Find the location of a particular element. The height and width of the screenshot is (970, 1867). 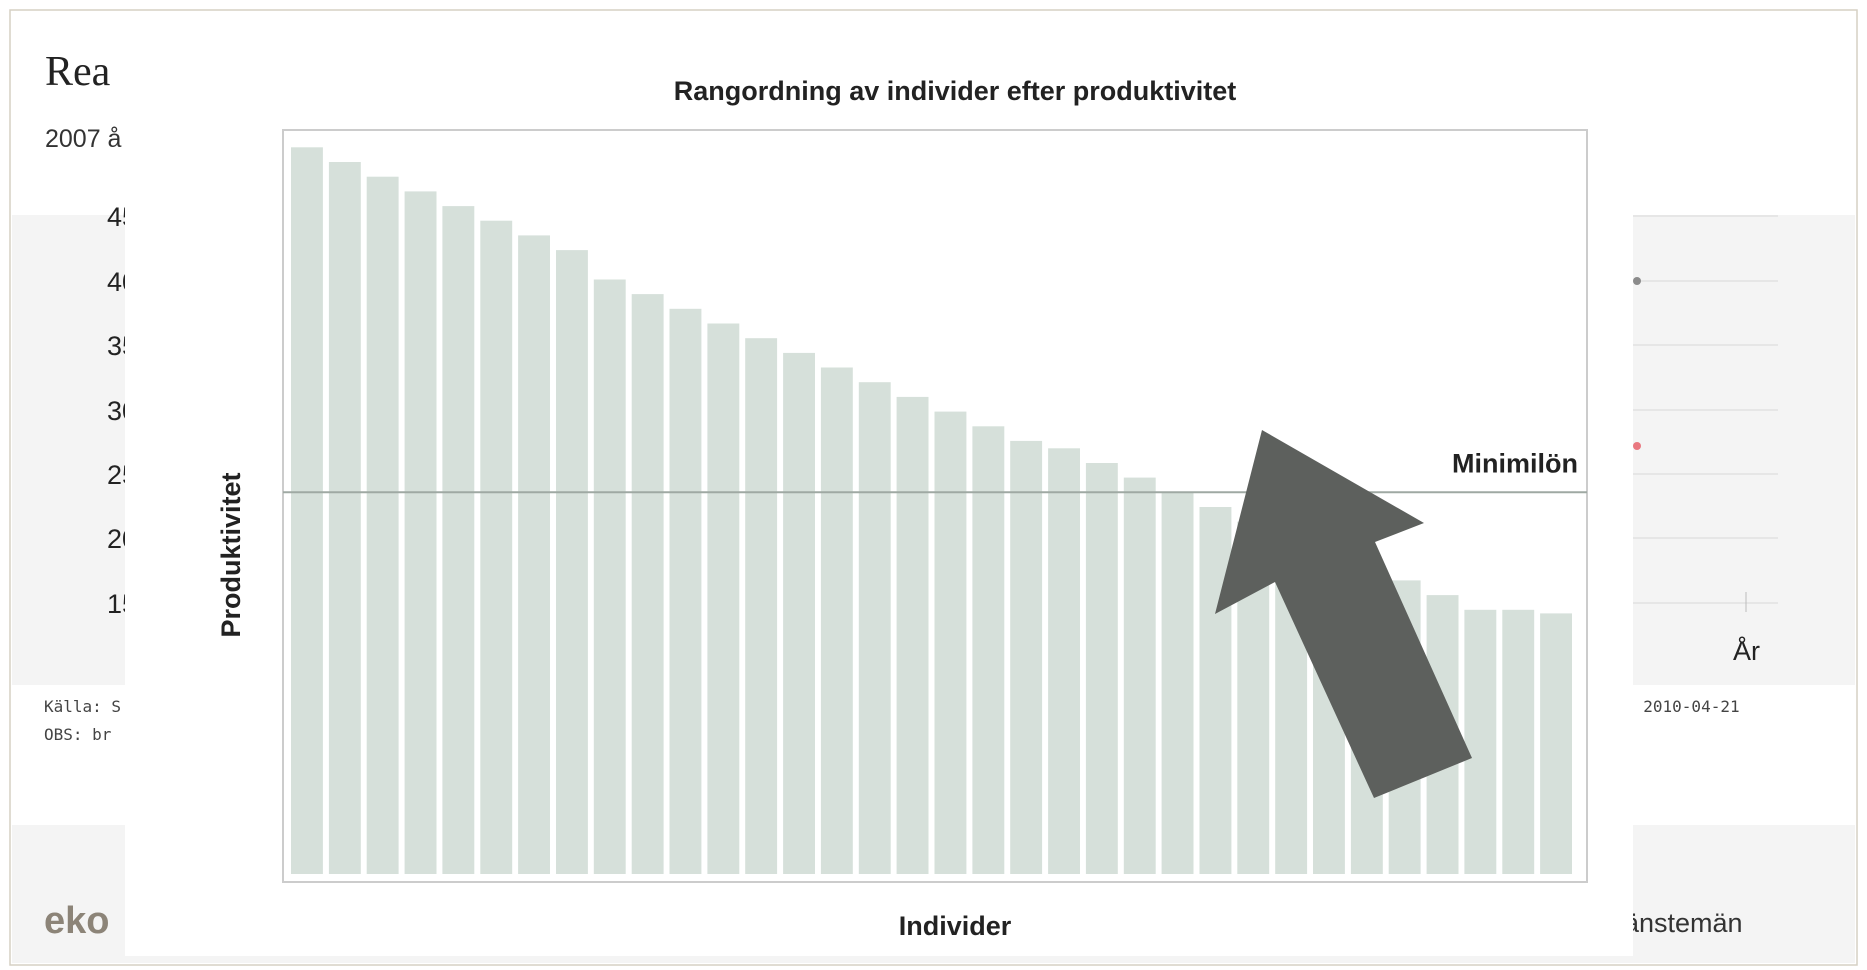

x-axis-label: Individer is located at coordinates (955, 926).